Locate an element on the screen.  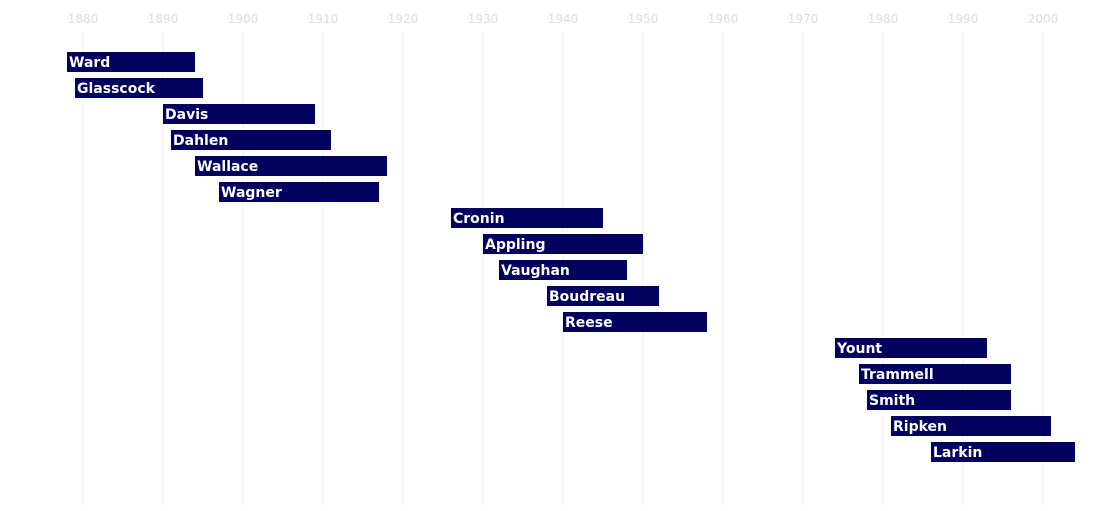
bar-label: Reese is located at coordinates (589, 323).